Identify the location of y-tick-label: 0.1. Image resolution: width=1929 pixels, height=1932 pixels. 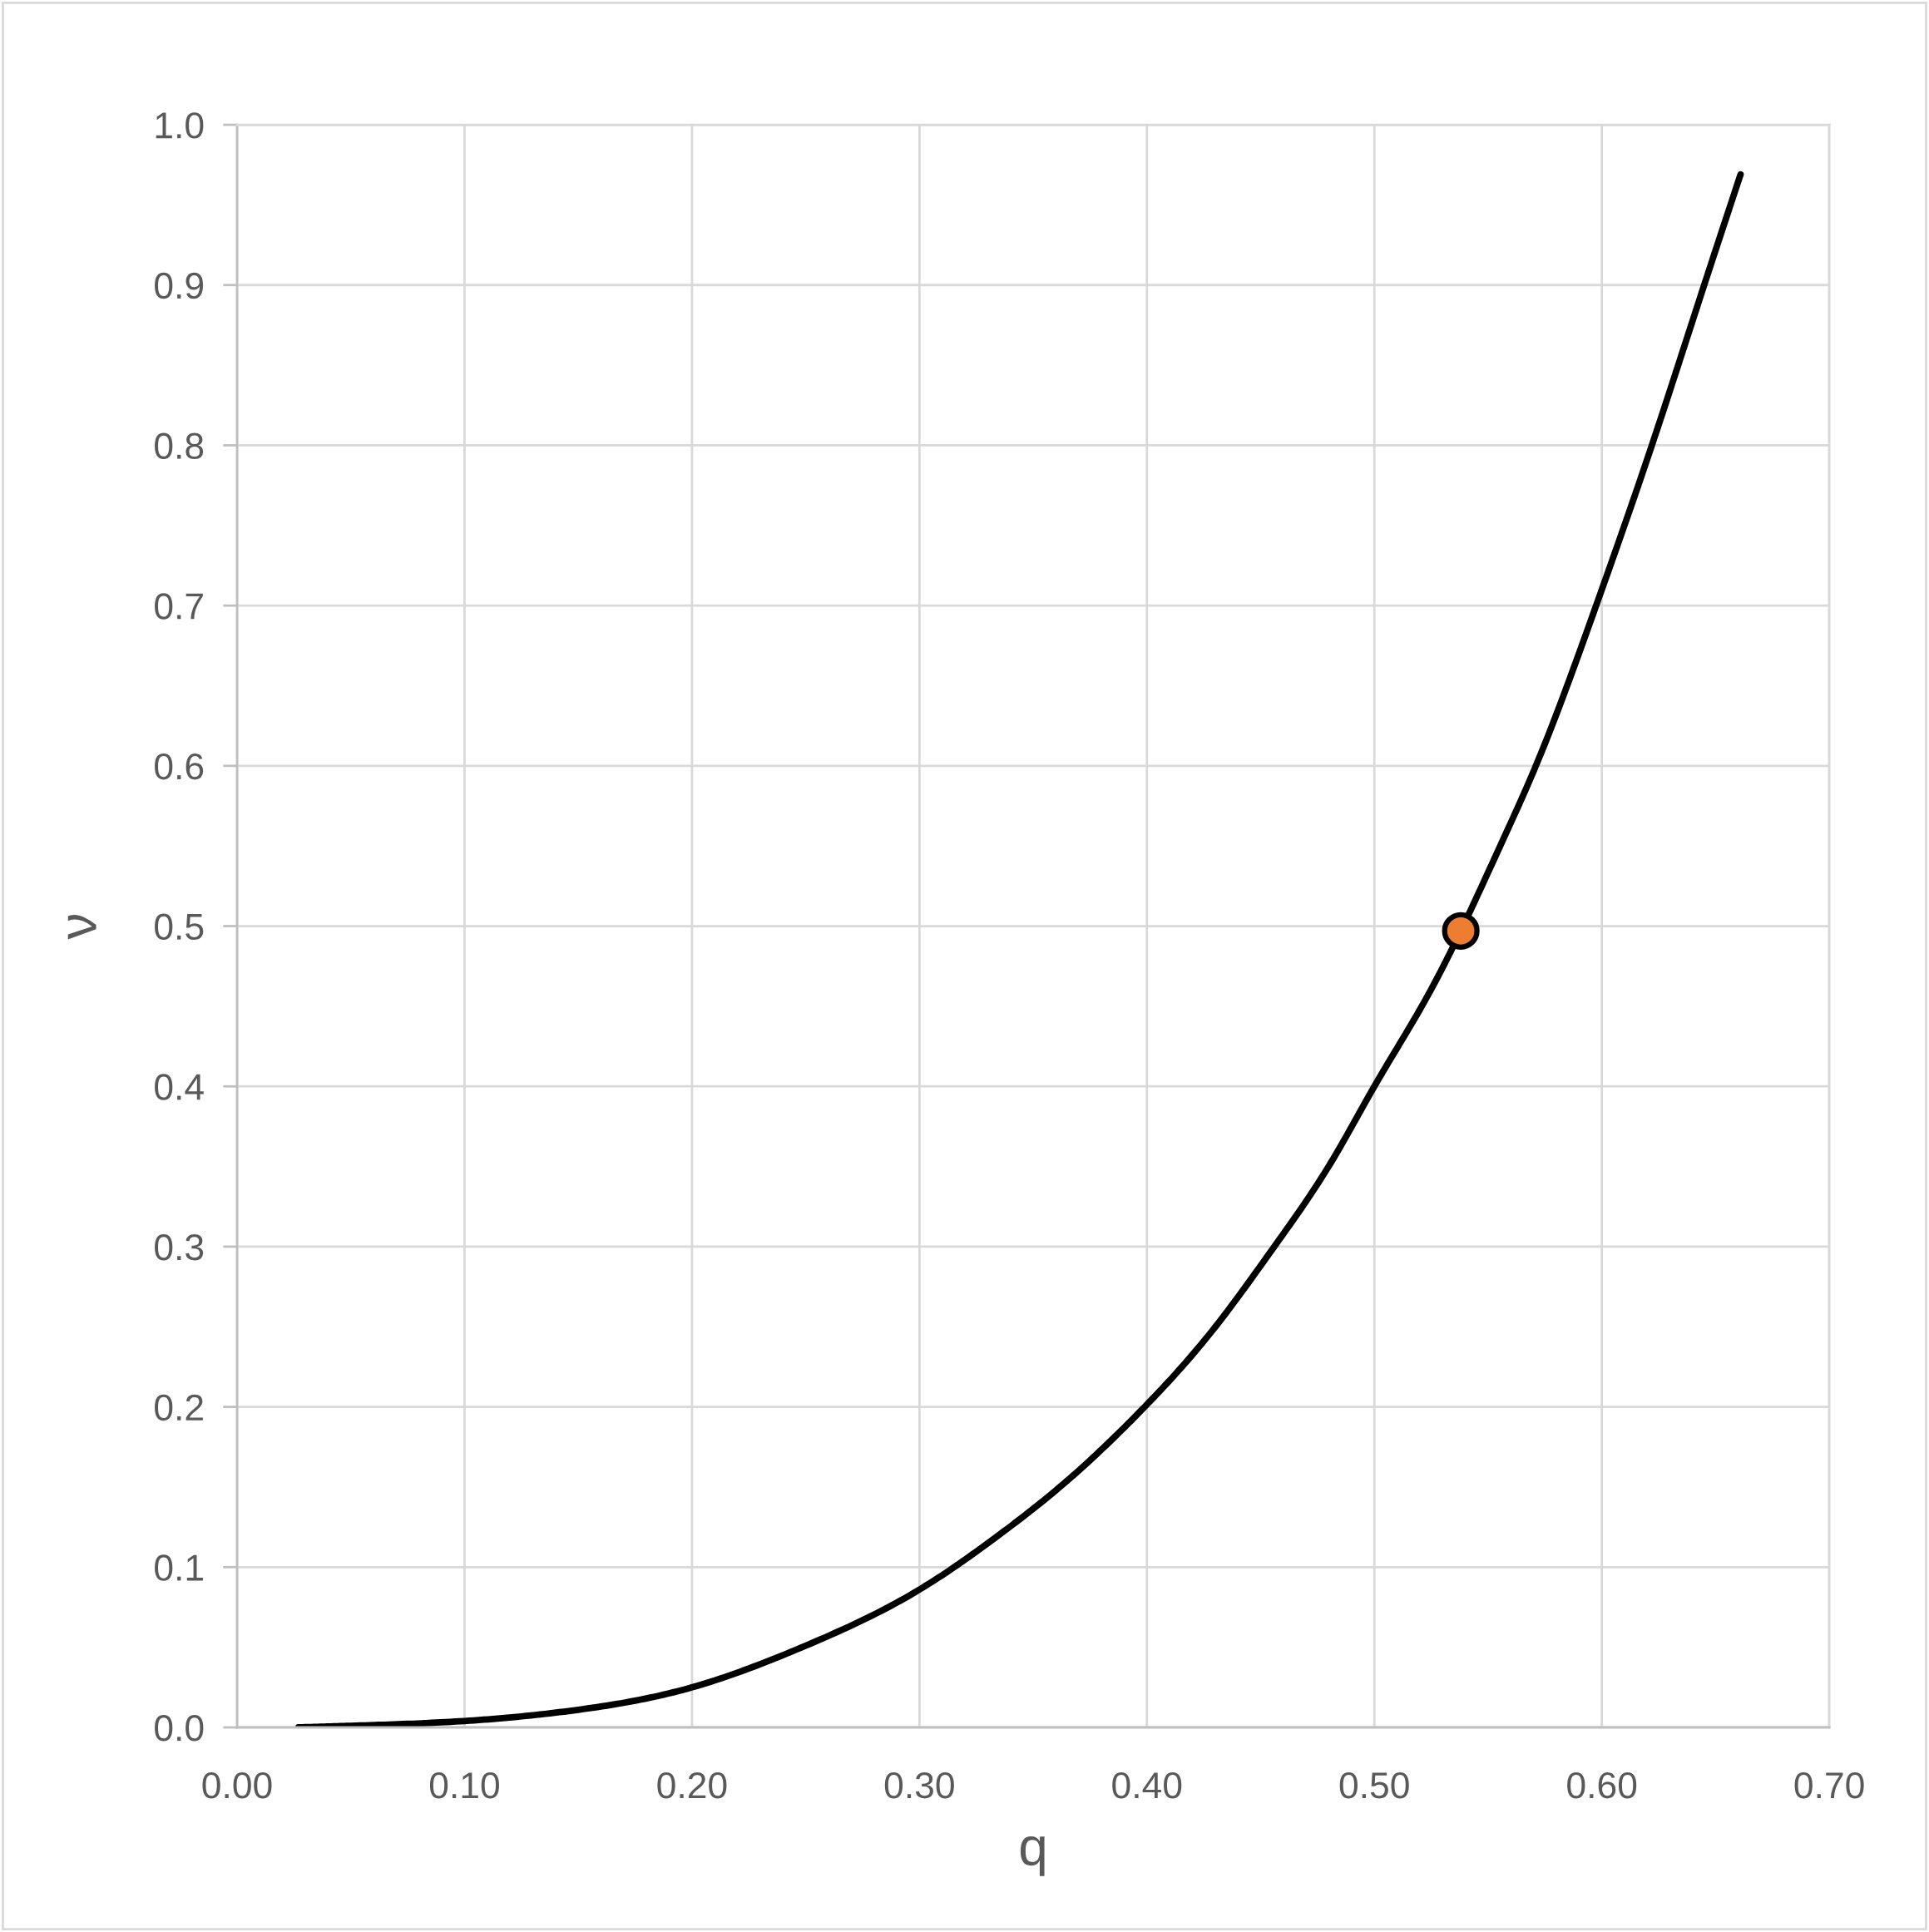
(179, 1567).